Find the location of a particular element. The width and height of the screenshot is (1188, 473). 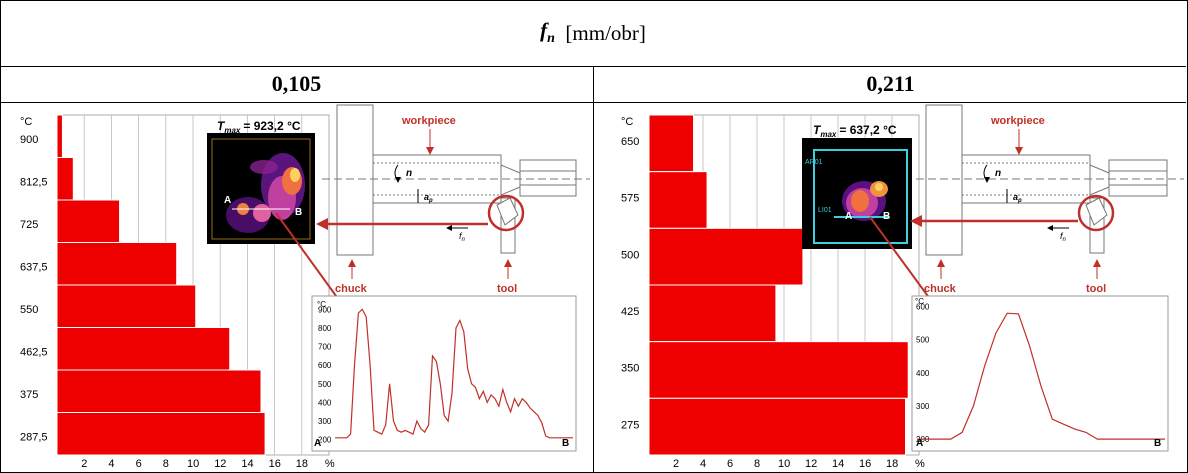

histogram-y-label: 462,5 is located at coordinates (34, 353).